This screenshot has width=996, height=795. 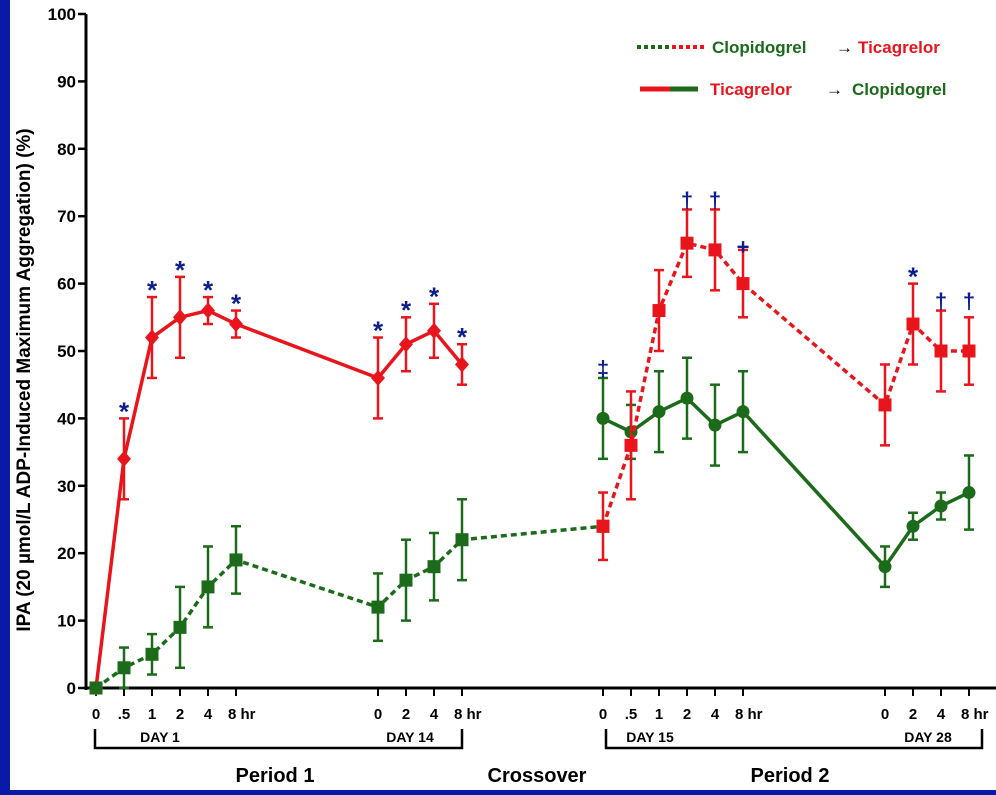 I want to click on day-label: DAY 28, so click(x=928, y=737).